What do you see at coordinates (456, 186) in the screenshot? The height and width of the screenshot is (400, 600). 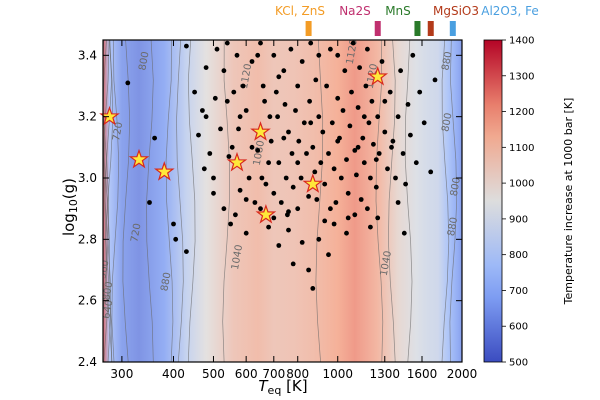 I see `contour-label: 800` at bounding box center [456, 186].